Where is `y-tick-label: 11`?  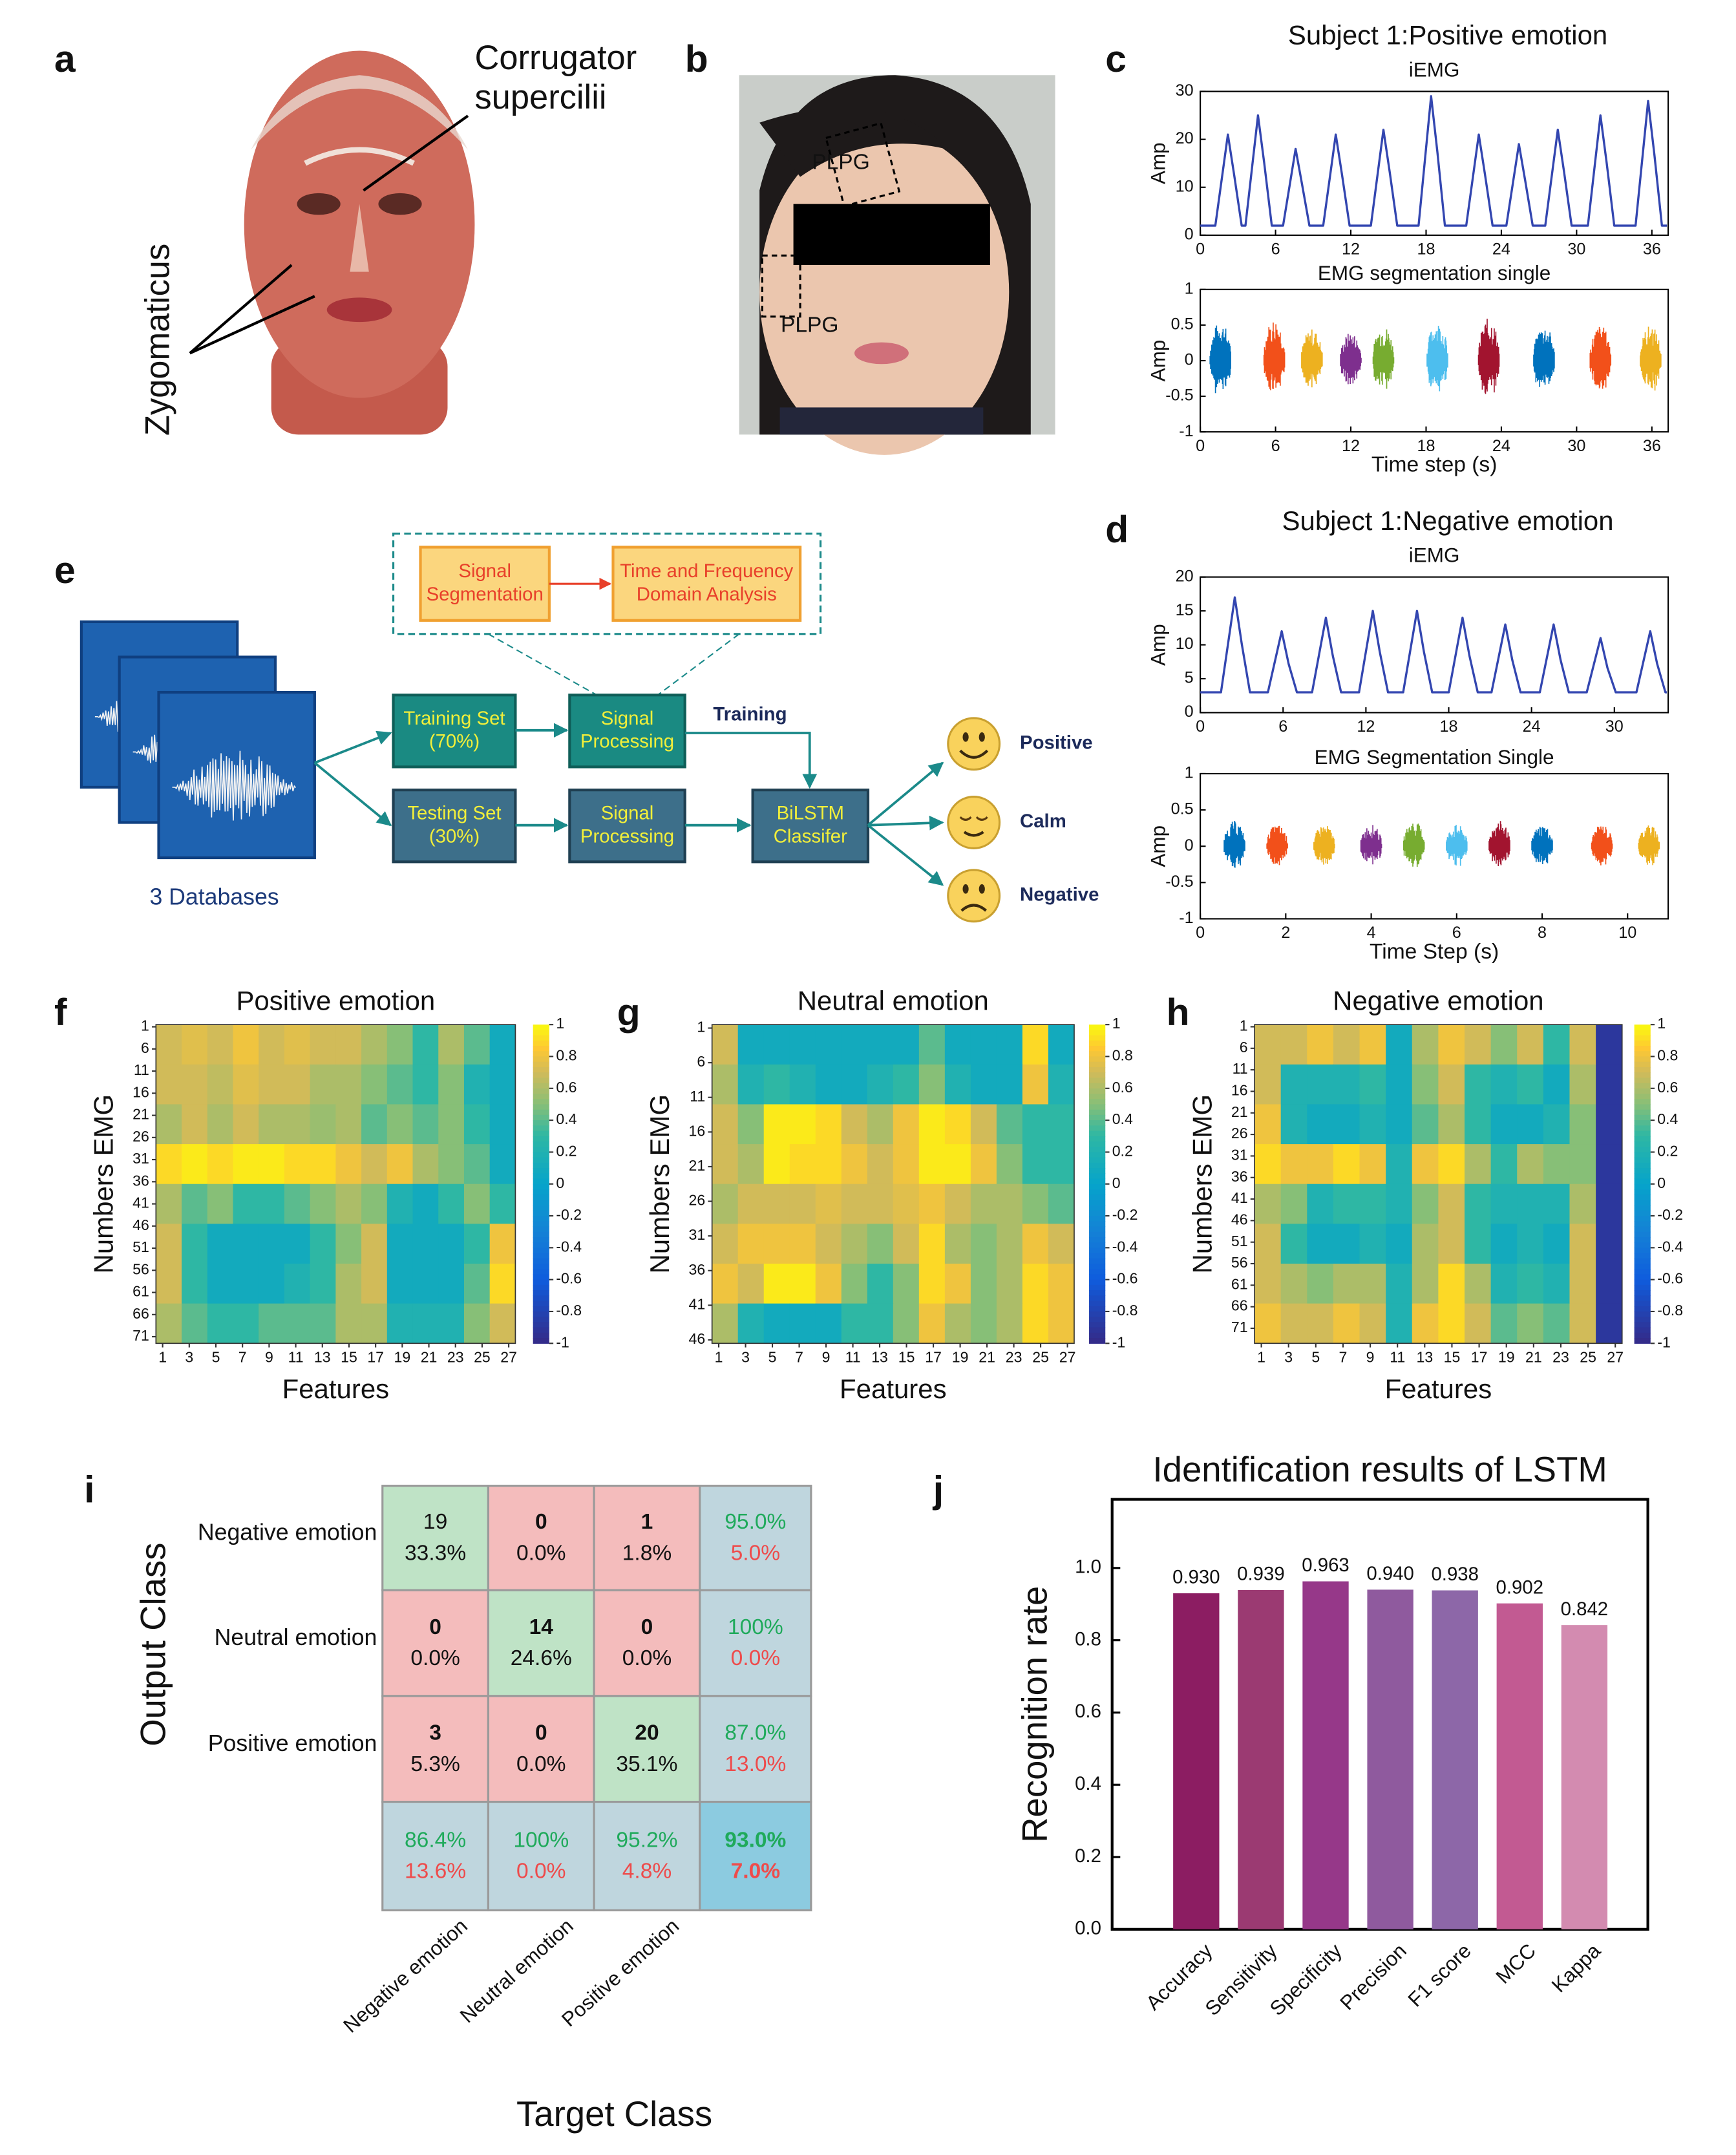 y-tick-label: 11 is located at coordinates (1240, 1068).